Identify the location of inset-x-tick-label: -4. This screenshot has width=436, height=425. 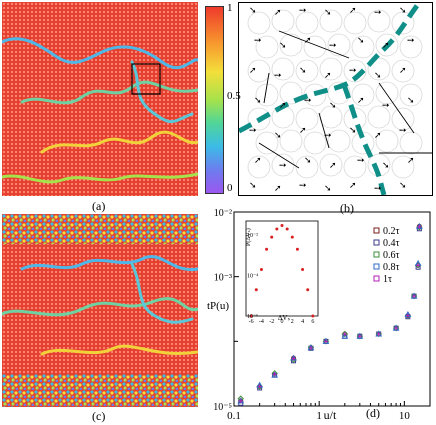
(261, 322).